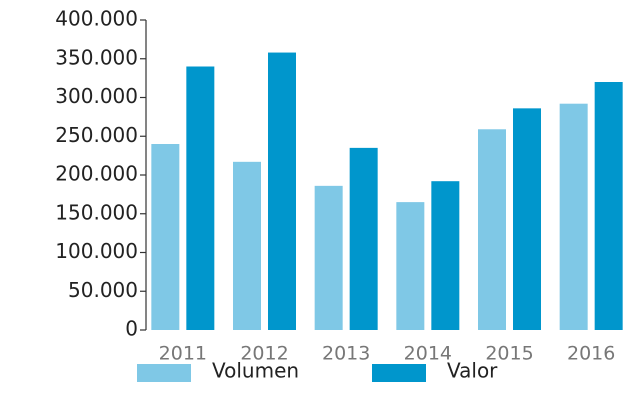 The height and width of the screenshot is (410, 632). Describe the element at coordinates (96, 96) in the screenshot. I see `y-tick-label: 300.000` at that location.